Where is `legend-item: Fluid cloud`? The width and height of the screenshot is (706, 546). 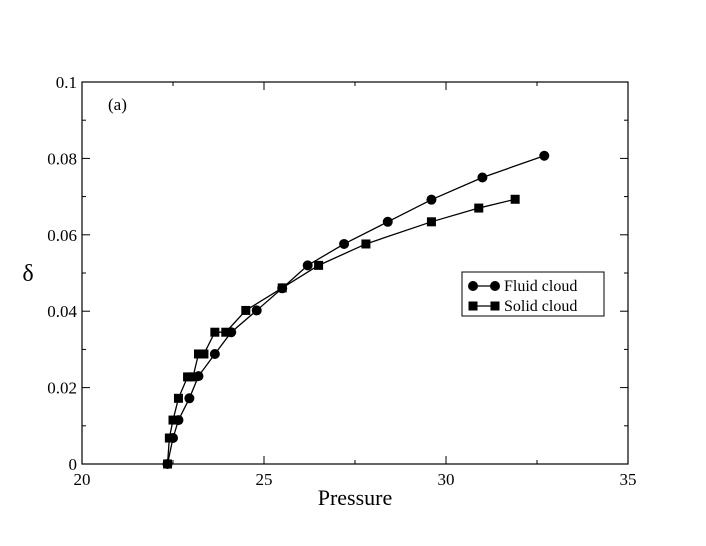 legend-item: Fluid cloud is located at coordinates (522, 286).